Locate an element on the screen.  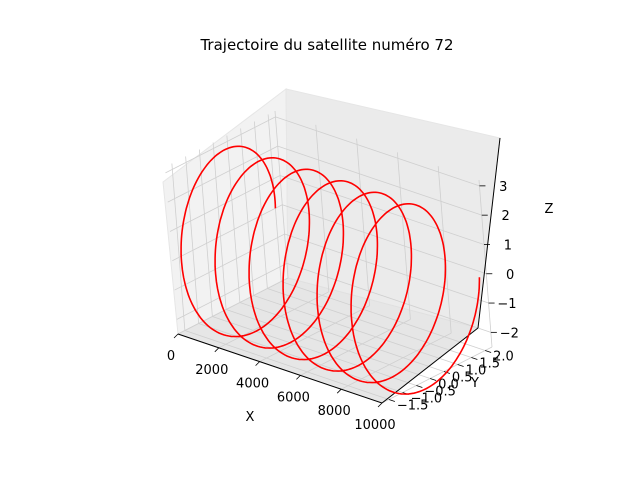
y-tick-label: −1.5 is located at coordinates (413, 406).